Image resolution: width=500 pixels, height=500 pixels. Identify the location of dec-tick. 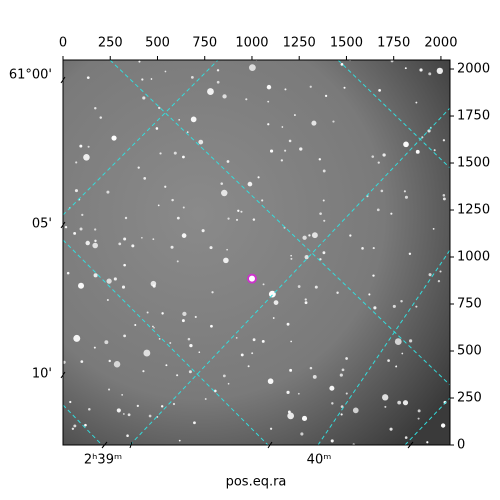
(63, 80).